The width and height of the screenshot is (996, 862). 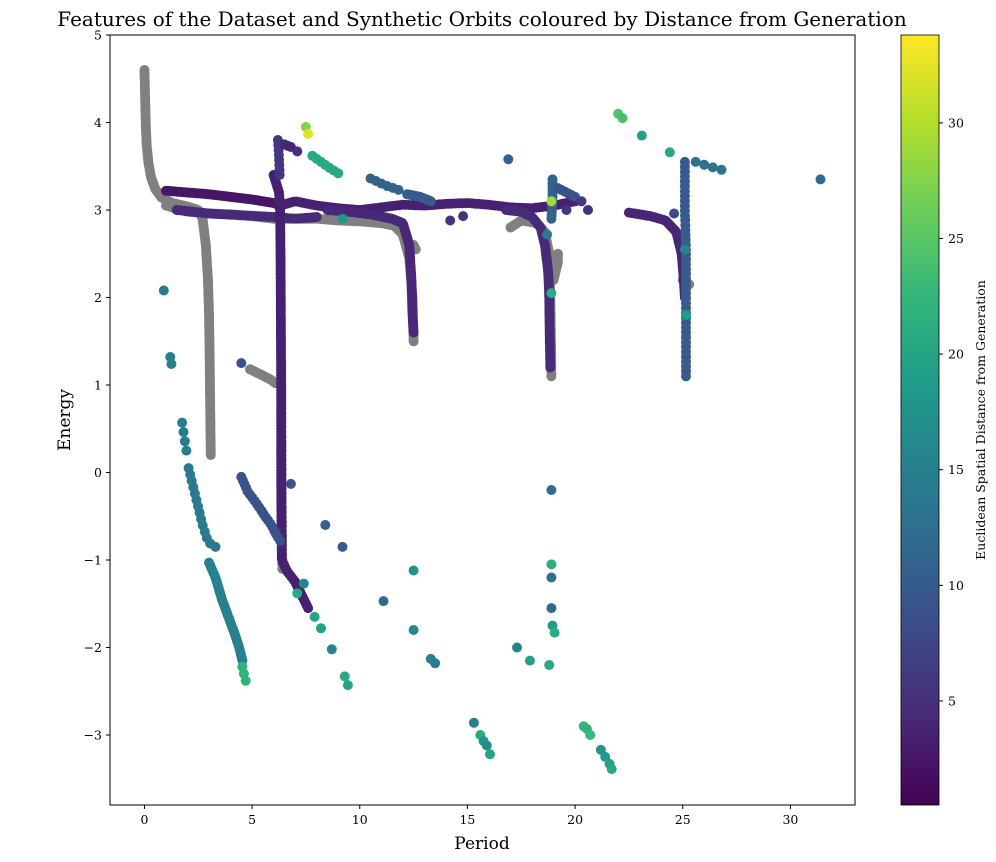 What do you see at coordinates (65, 420) in the screenshot?
I see `y-axis-label: Energy` at bounding box center [65, 420].